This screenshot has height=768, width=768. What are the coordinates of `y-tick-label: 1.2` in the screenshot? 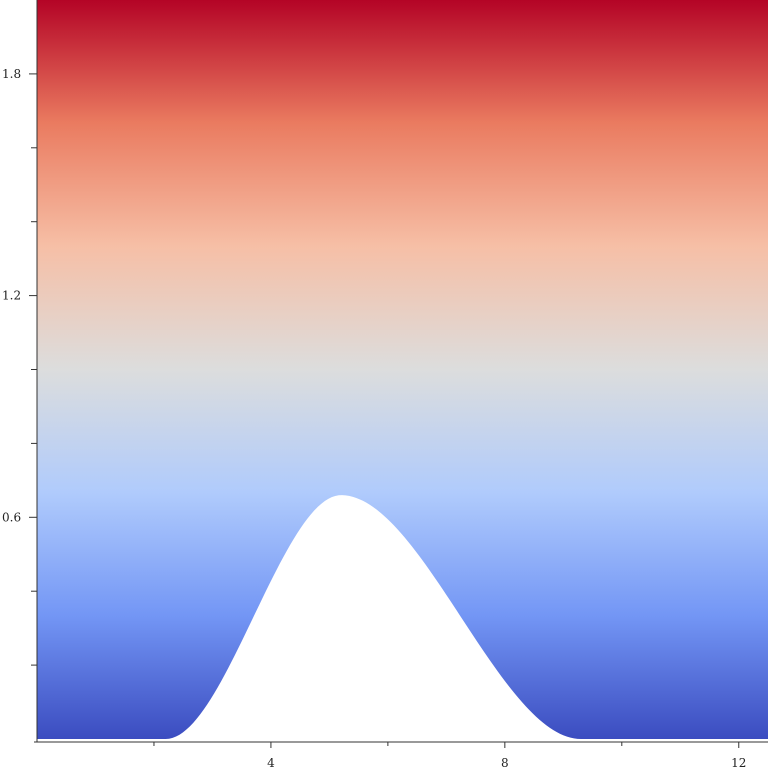 It's located at (11, 296).